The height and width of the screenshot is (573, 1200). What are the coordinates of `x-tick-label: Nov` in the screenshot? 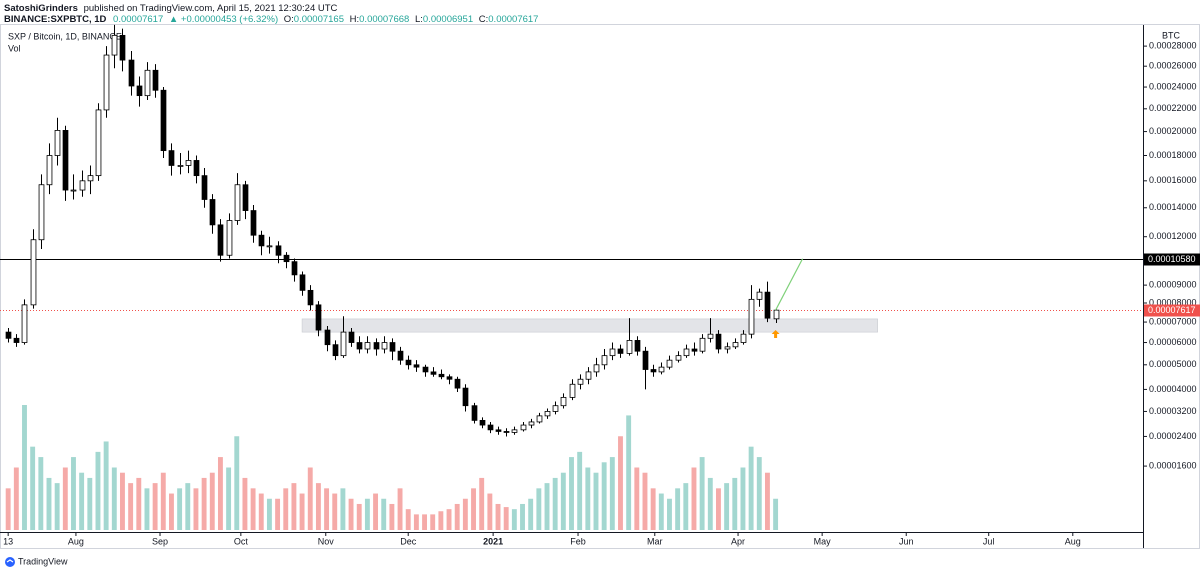 It's located at (326, 541).